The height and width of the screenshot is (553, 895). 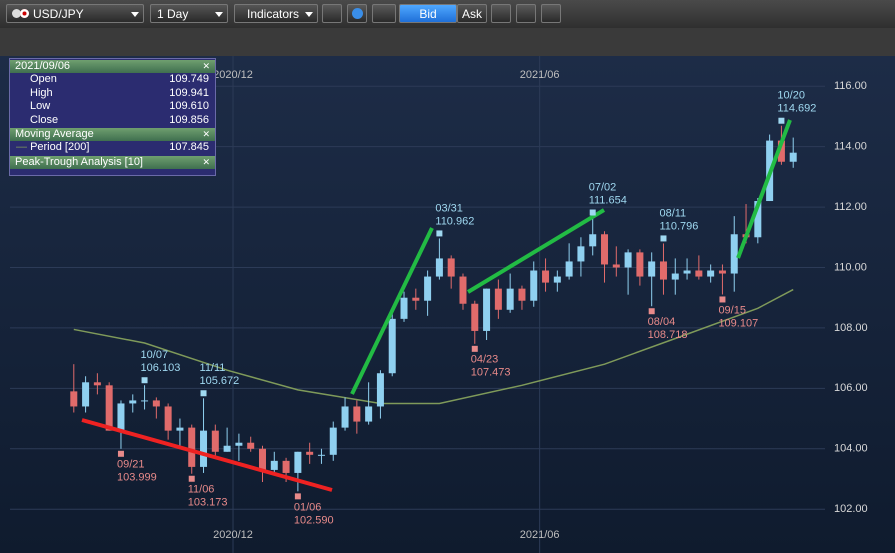 I want to click on trough-price: 103.173, so click(x=208, y=503).